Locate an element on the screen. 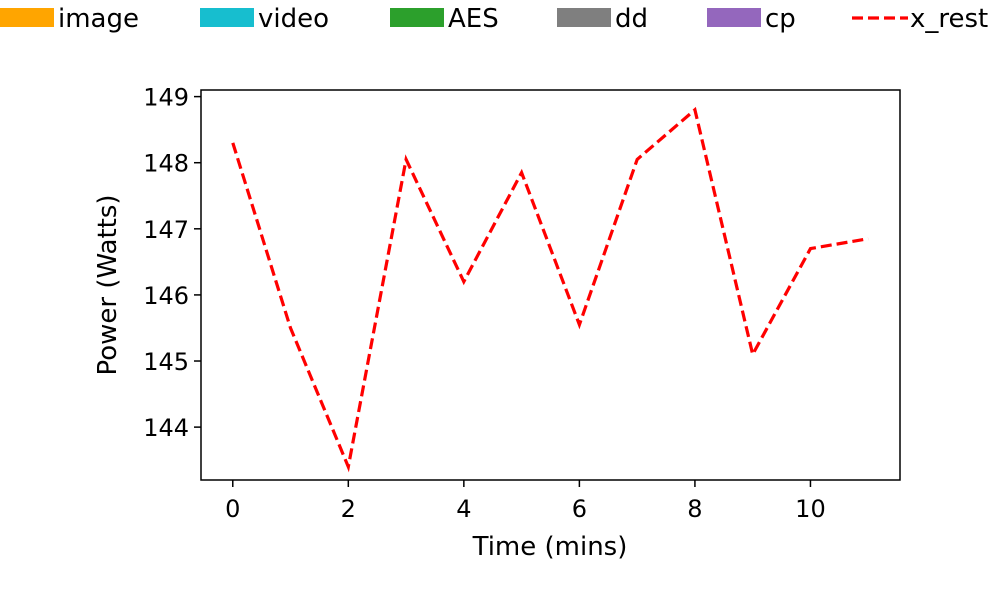 The height and width of the screenshot is (600, 1000). y-tick-label: 146 is located at coordinates (166, 296).